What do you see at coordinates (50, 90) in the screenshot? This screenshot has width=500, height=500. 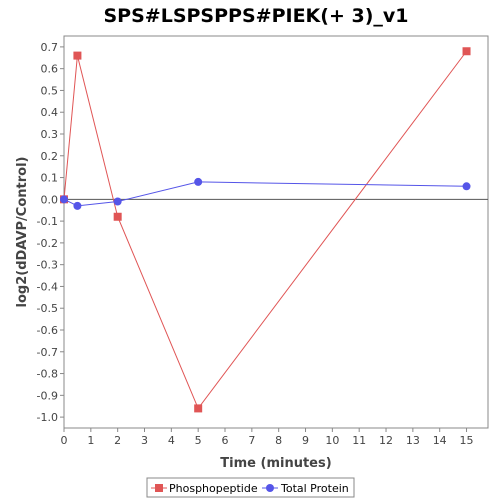 I see `y-tick-label: 0.5` at bounding box center [50, 90].